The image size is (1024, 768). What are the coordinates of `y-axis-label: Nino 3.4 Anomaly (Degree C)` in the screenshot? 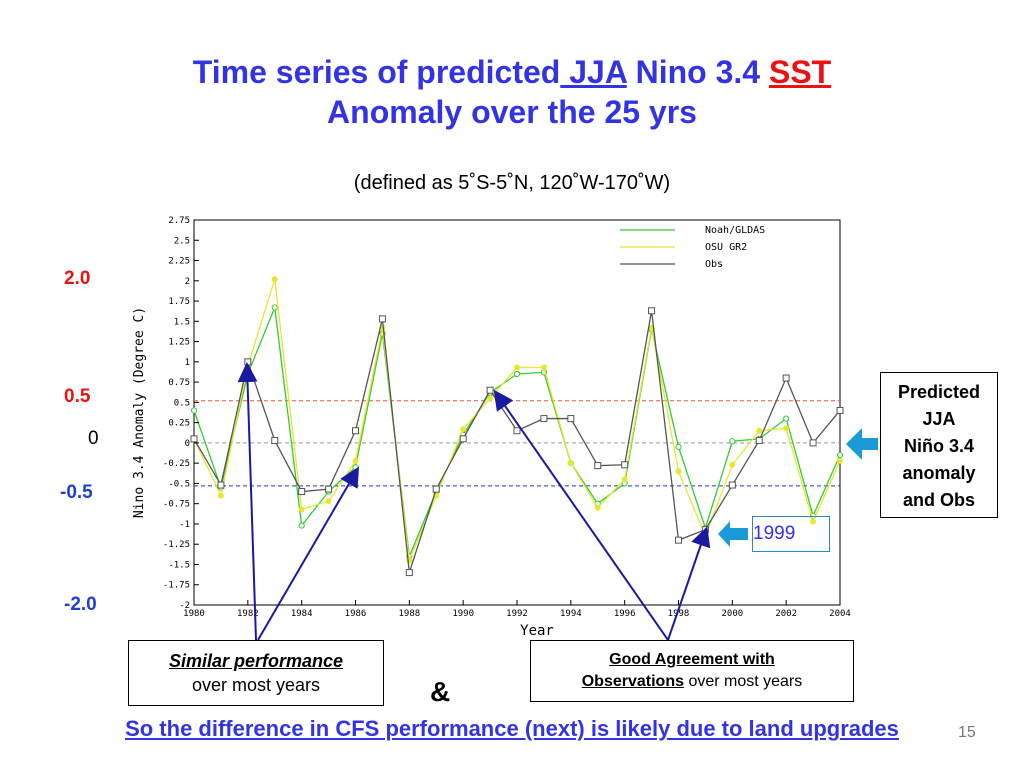 It's located at (139, 412).